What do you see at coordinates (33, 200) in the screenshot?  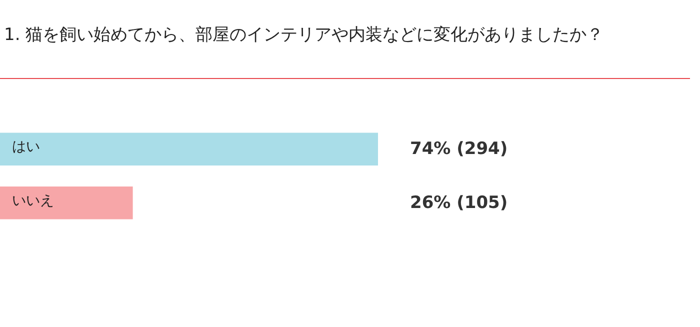 I see `y-tick-label: いいえ` at bounding box center [33, 200].